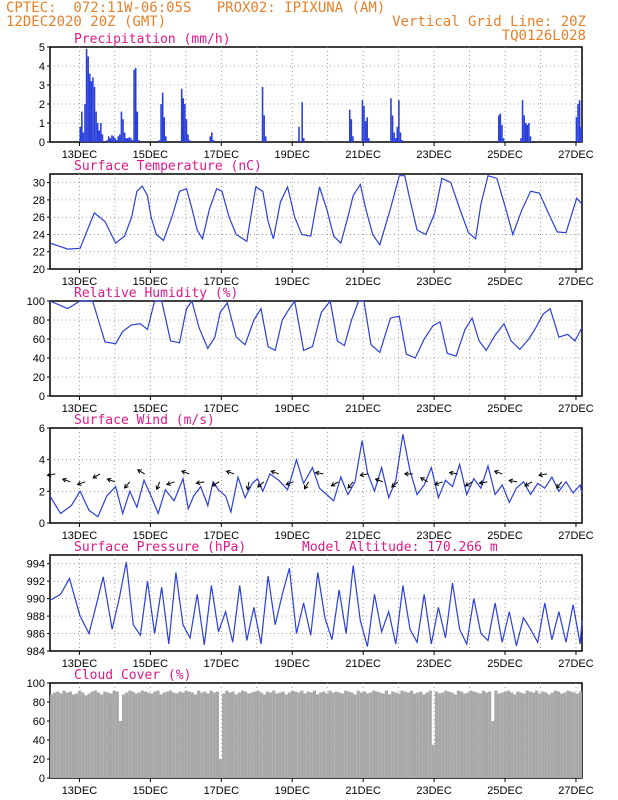 The width and height of the screenshot is (618, 800). I want to click on panel-frame, so click(316, 348).